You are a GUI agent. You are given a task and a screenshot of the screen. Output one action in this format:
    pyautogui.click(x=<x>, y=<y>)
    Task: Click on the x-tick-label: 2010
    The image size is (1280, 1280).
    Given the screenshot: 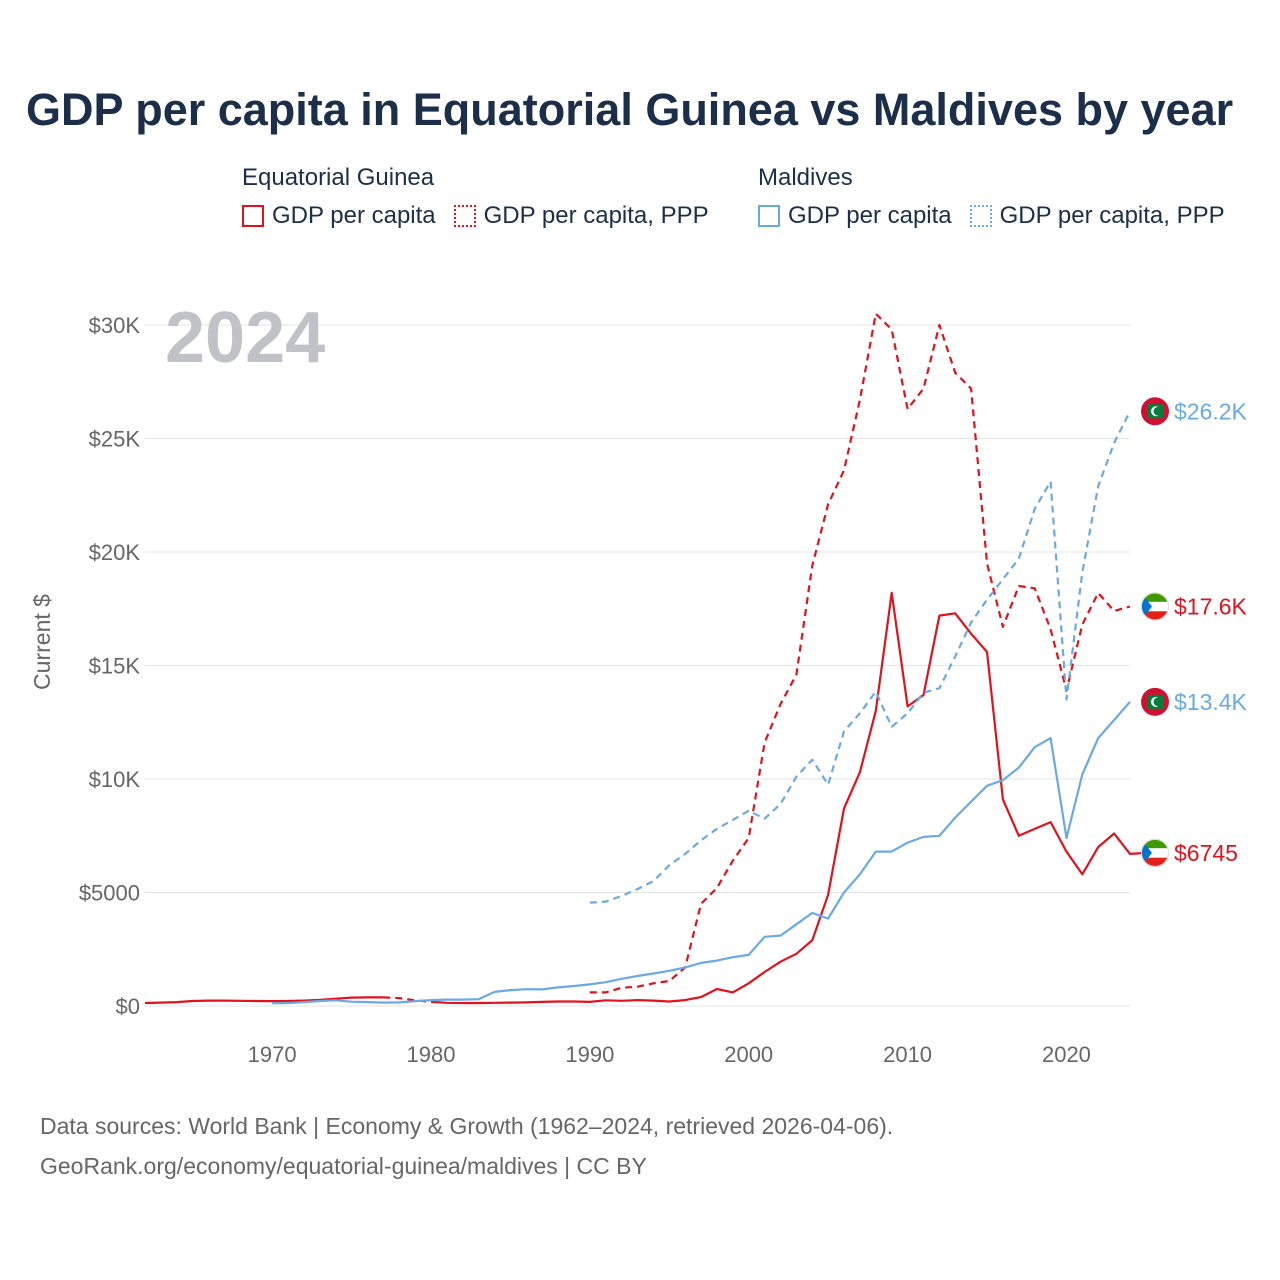 What is the action you would take?
    pyautogui.click(x=907, y=1054)
    